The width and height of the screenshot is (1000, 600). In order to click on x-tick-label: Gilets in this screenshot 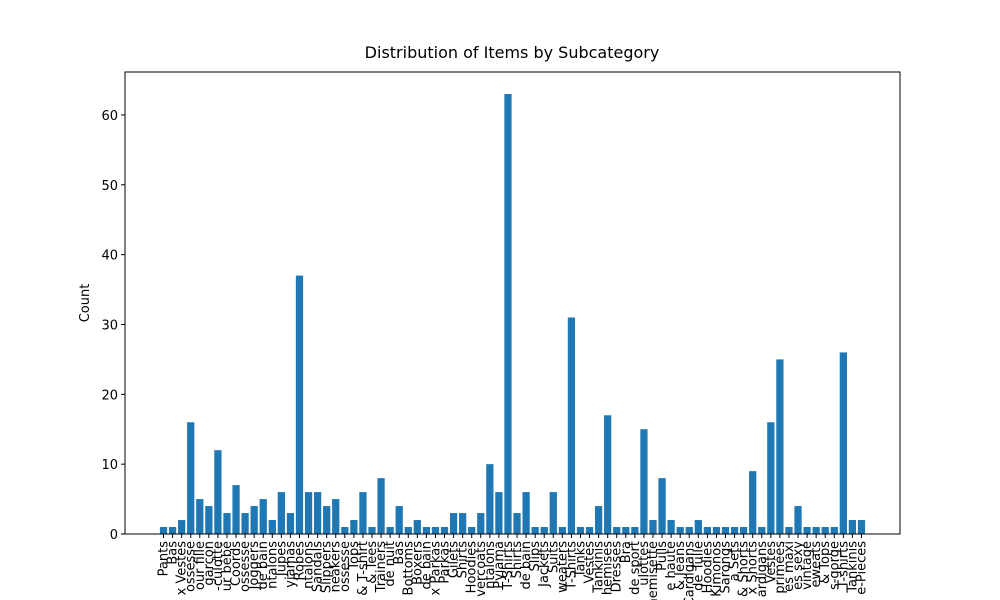, I will do `click(454, 559)`.